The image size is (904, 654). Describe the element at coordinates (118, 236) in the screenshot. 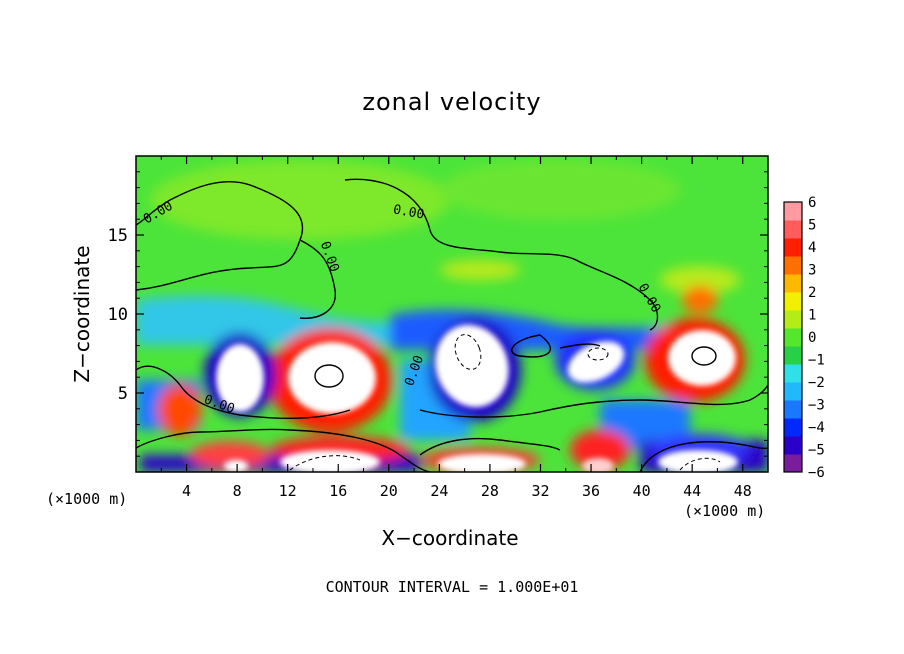

I see `y-tick-label: 15` at that location.